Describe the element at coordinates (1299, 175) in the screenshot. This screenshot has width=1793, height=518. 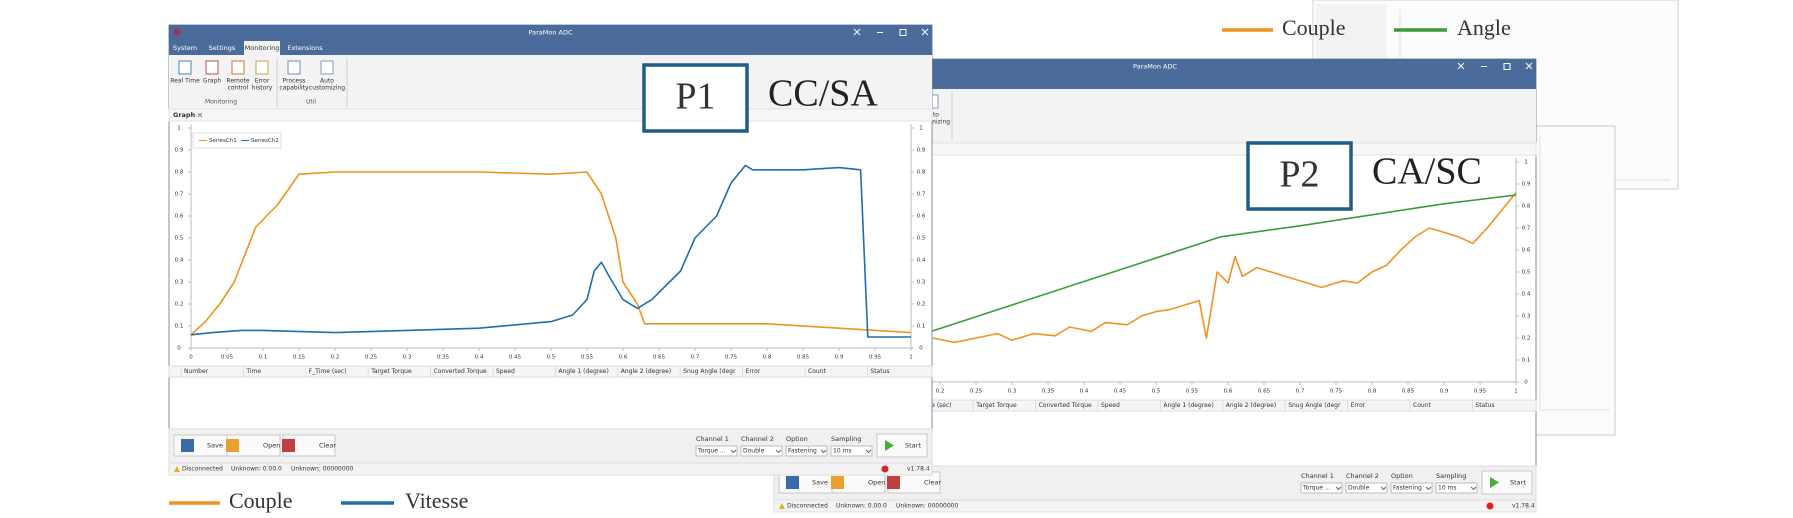
I see `marker-label: P2` at that location.